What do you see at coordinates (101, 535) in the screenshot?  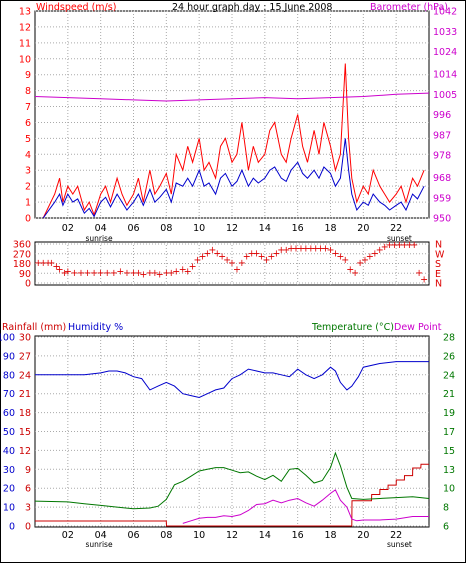 I see `temp-x-tick-label: 04` at bounding box center [101, 535].